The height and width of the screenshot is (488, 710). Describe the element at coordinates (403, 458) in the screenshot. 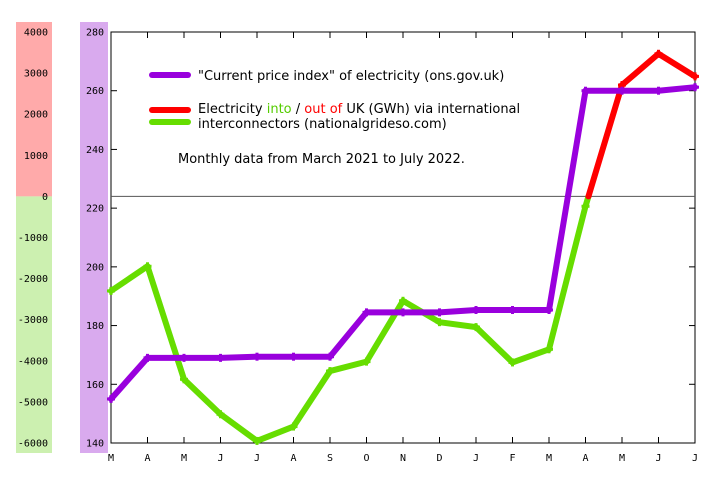

I see `x-tick-label: N` at that location.